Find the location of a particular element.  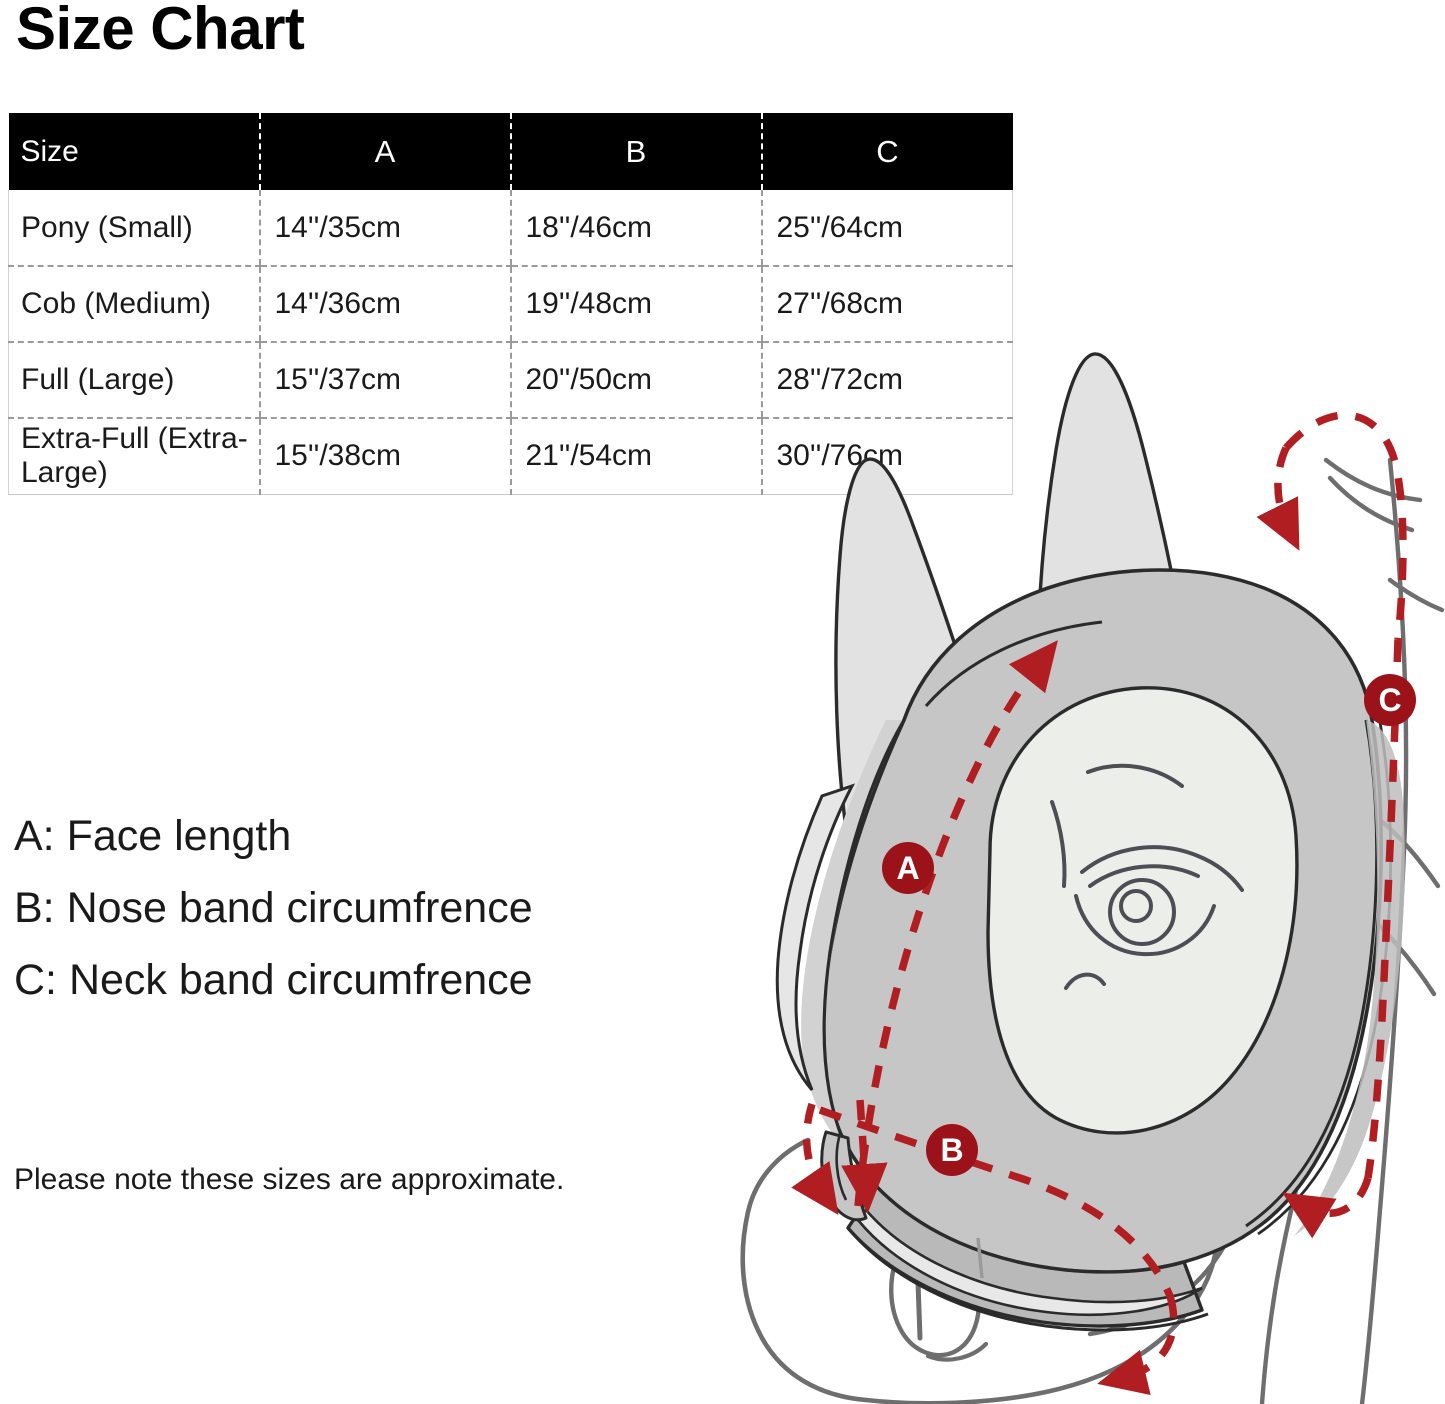

cell-size: Pony (Small) is located at coordinates (134, 228).